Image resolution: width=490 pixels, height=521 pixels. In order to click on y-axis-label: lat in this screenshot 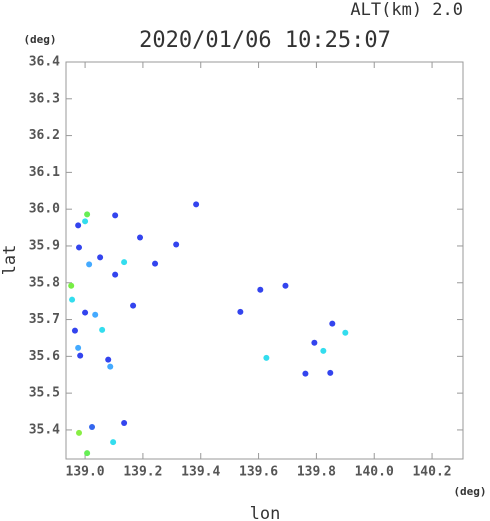, I will do `click(10, 260)`.